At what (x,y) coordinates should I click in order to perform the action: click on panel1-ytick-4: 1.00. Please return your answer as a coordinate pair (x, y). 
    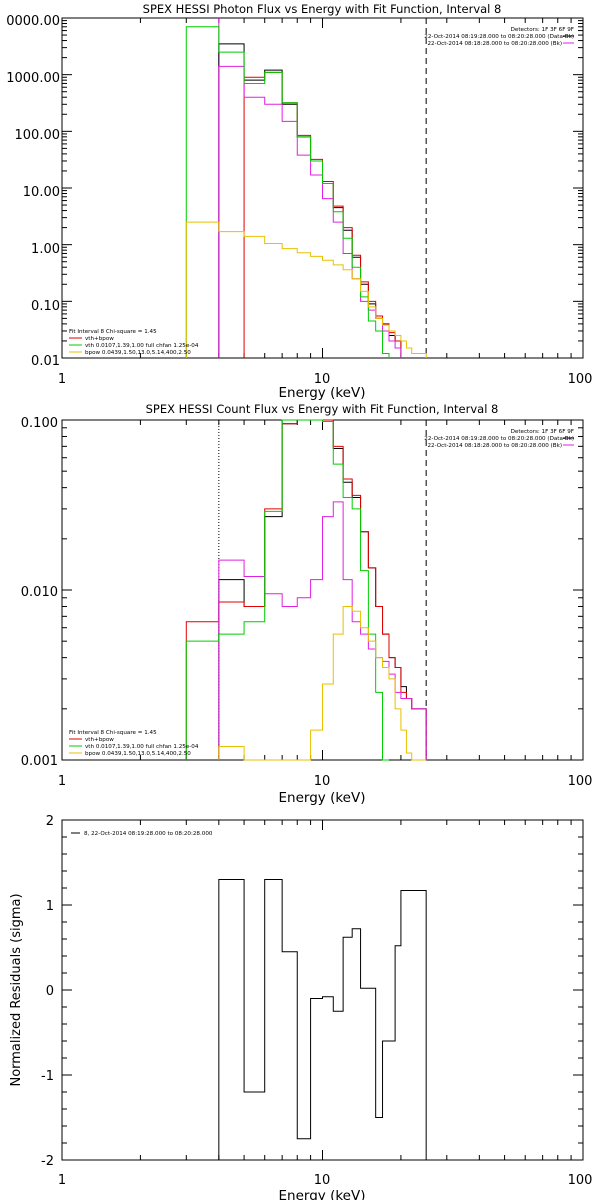
    Looking at the image, I should click on (45, 249).